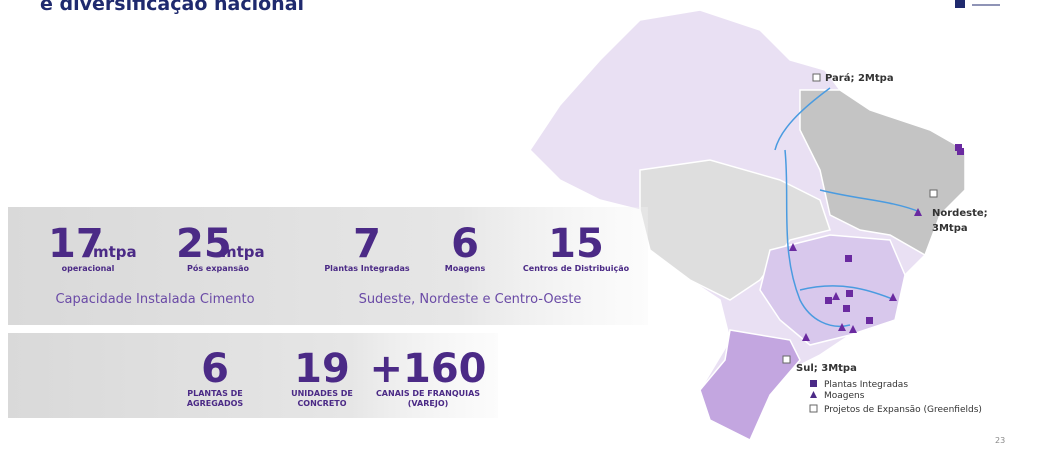 This screenshot has width=1038, height=452. What do you see at coordinates (215, 393) in the screenshot?
I see `stat-label: PLANTAS DE` at bounding box center [215, 393].